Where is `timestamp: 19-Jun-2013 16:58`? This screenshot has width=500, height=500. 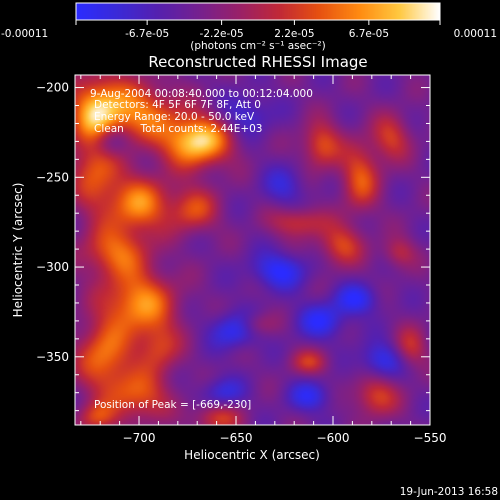 timestamp: 19-Jun-2013 16:58 is located at coordinates (449, 492).